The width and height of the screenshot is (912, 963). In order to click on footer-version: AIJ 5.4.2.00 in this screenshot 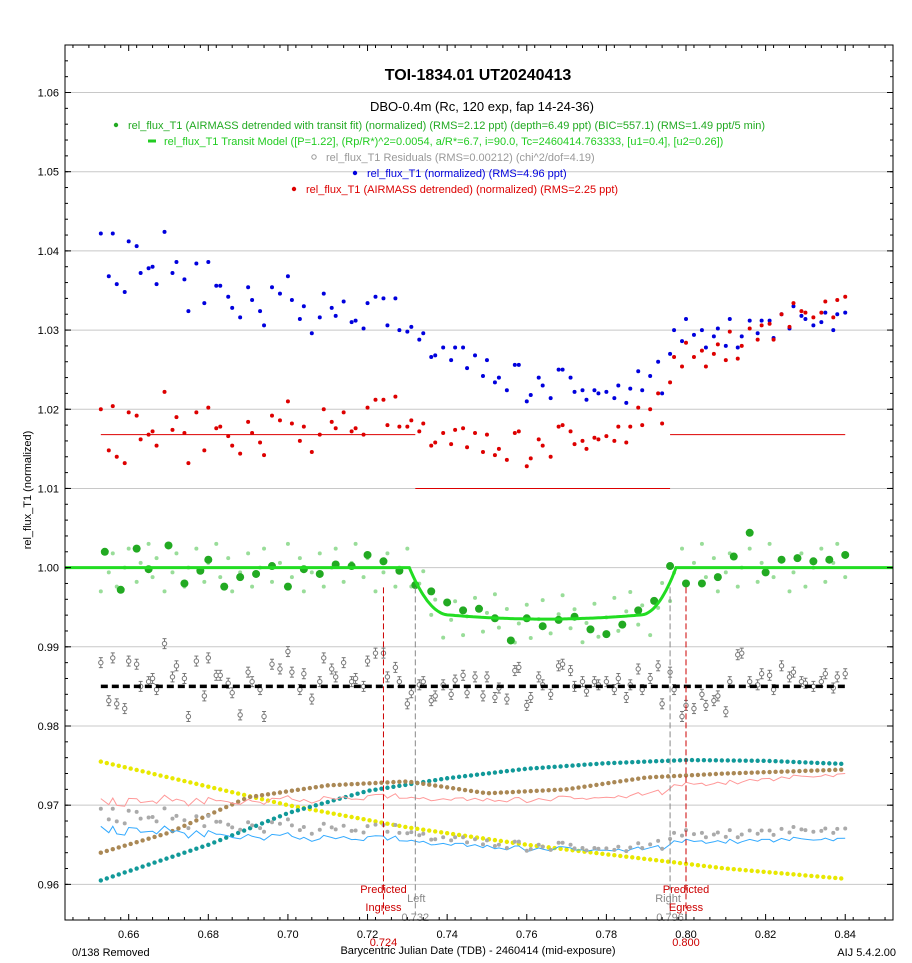, I will do `click(866, 953)`.